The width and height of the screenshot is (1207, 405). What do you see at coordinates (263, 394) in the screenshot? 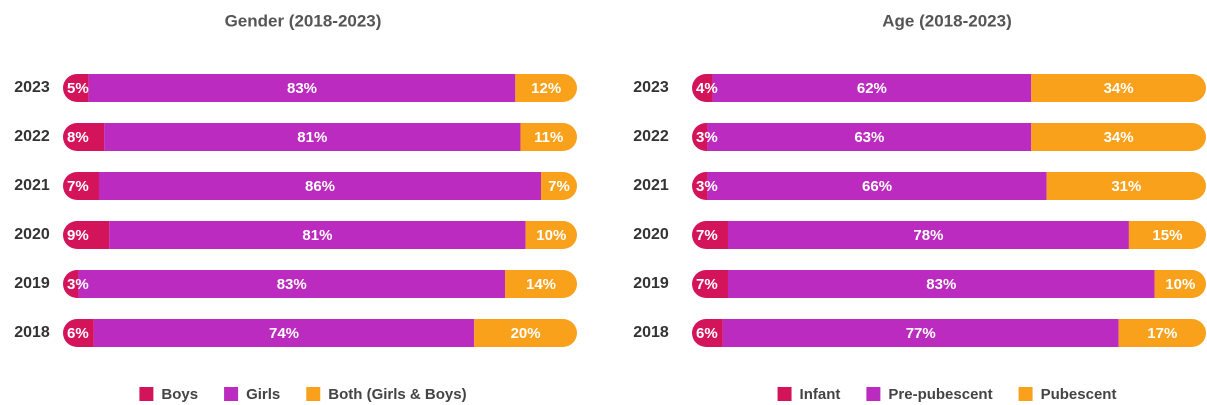
I see `legend-label: Girls` at bounding box center [263, 394].